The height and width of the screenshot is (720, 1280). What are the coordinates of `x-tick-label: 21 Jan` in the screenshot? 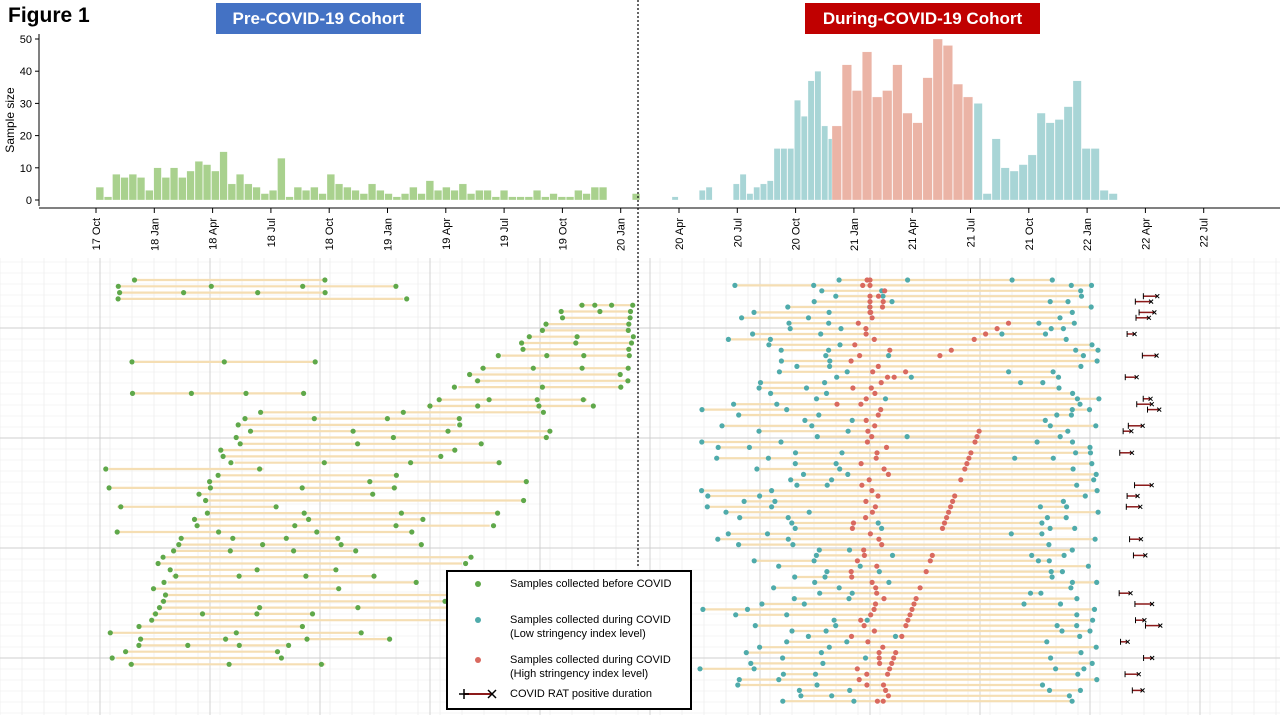 It's located at (855, 234).